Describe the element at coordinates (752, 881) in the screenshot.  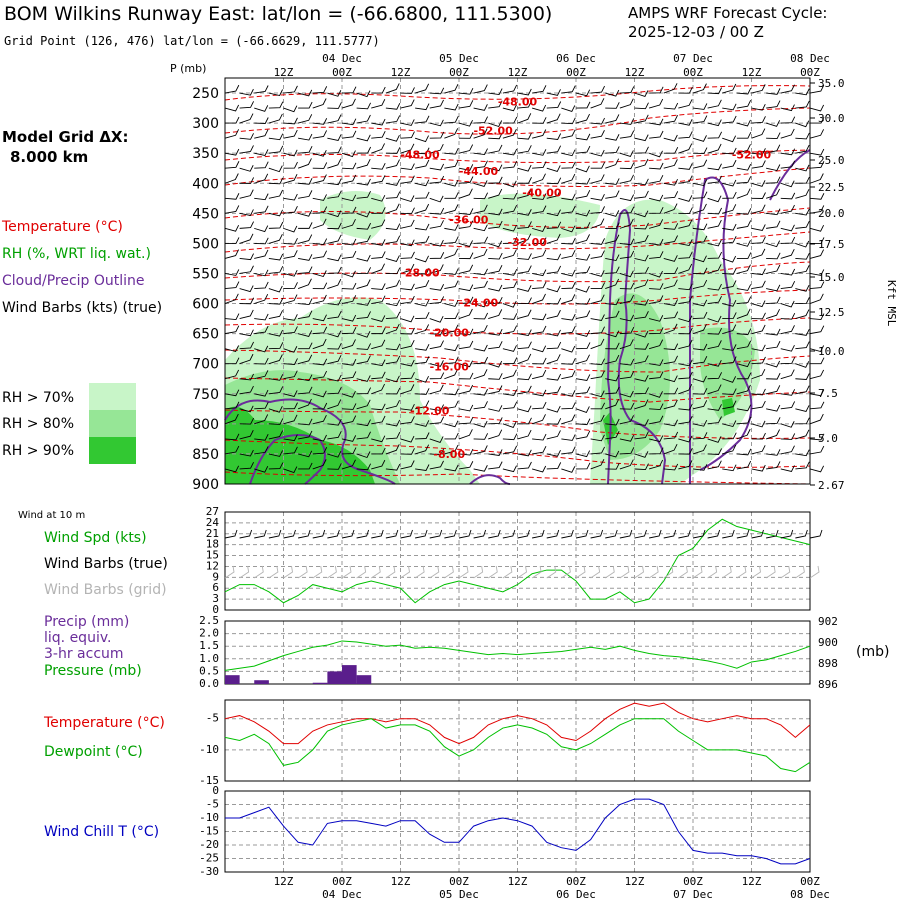
I see `bottom-hour-label: 12Z` at that location.